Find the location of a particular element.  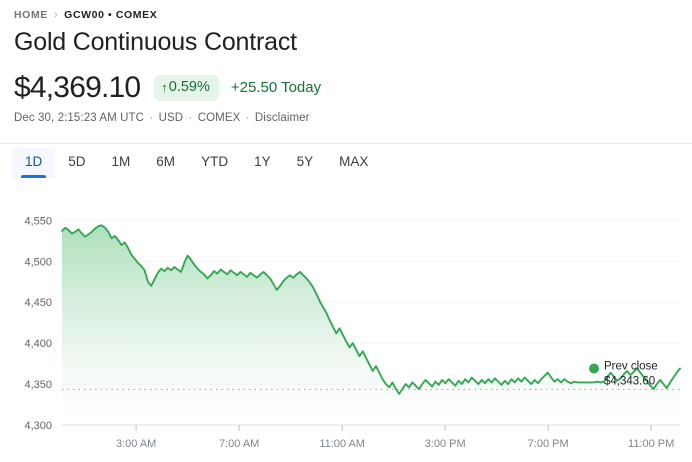

change-today-value: +25.50 Today is located at coordinates (276, 88).